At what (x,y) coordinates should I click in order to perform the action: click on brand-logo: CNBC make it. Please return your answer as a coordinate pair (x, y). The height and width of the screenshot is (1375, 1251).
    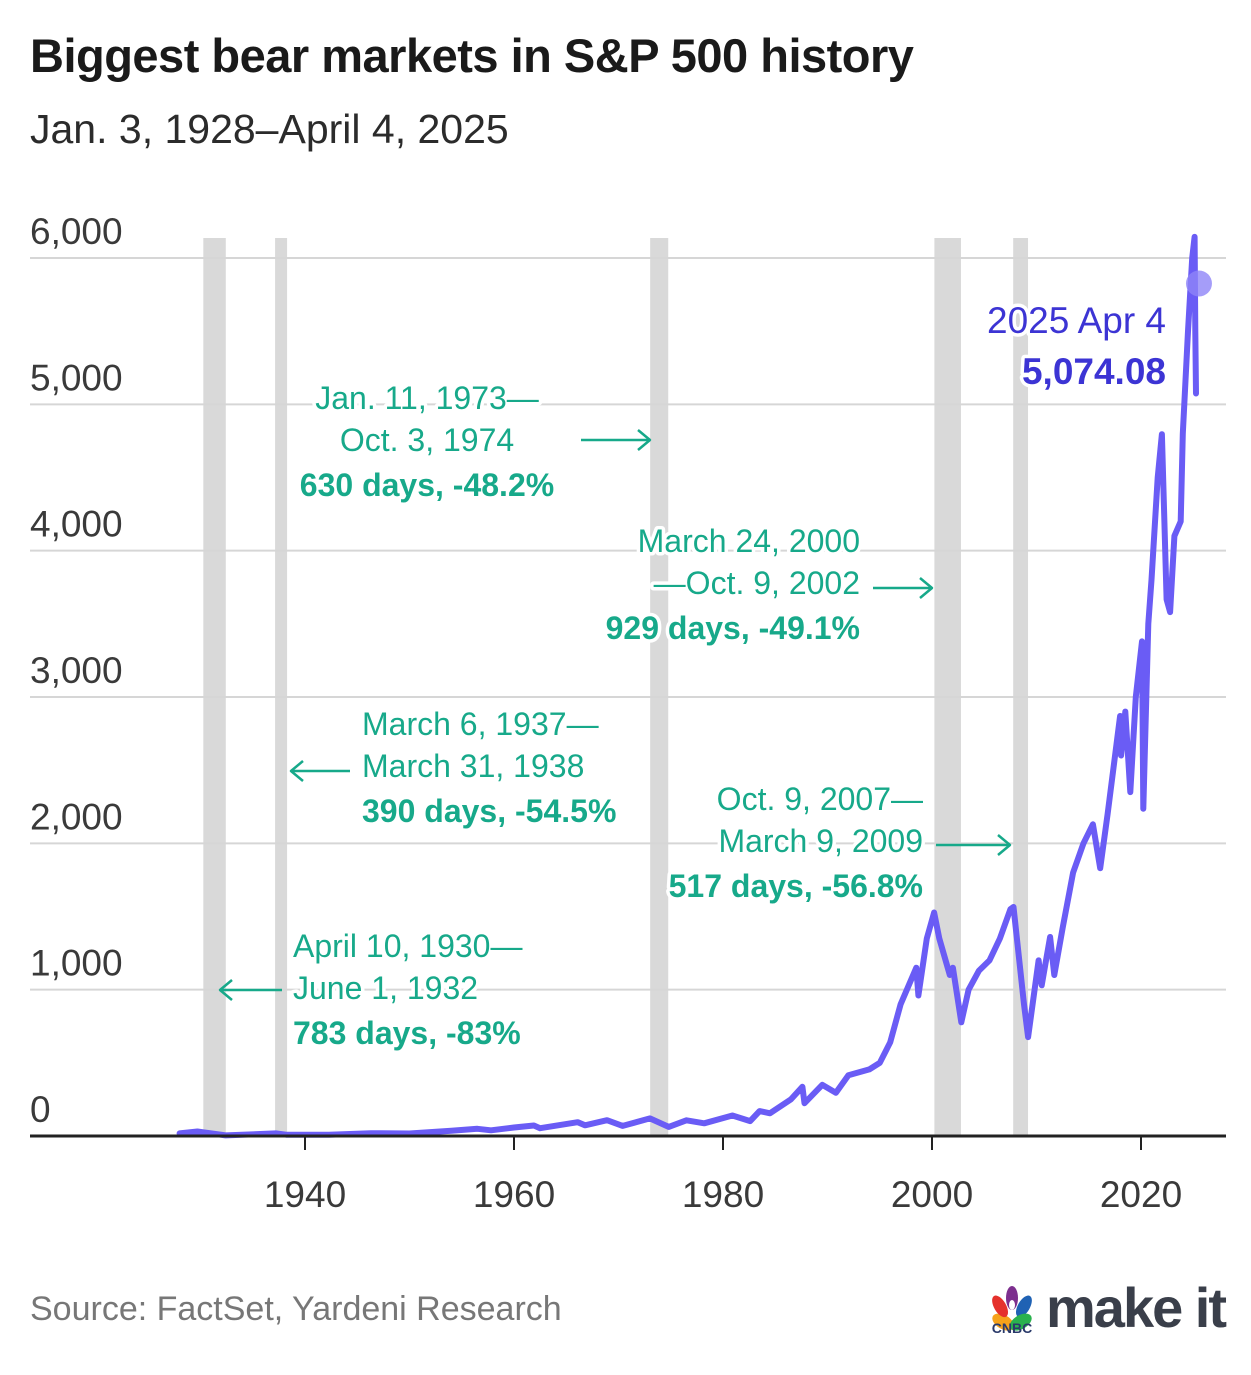
    Looking at the image, I should click on (1105, 1307).